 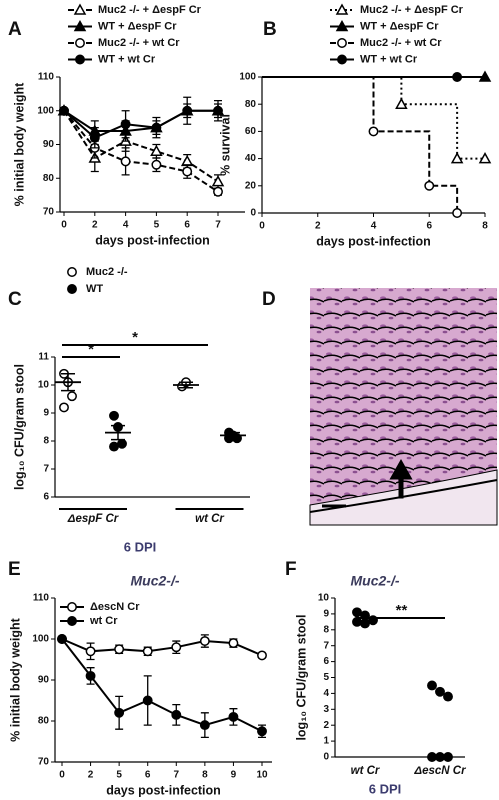 What do you see at coordinates (152, 240) in the screenshot?
I see `x-axis-label: days post-infection` at bounding box center [152, 240].